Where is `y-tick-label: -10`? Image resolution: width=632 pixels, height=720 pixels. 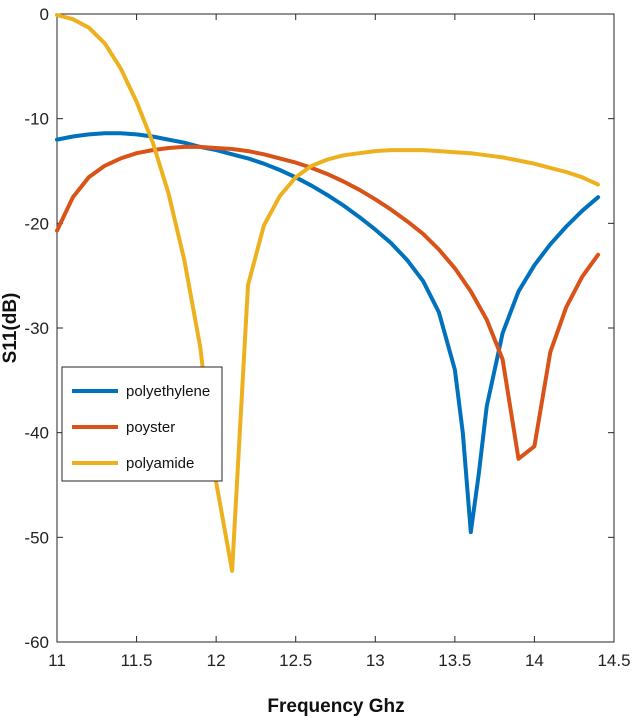 y-tick-label: -10 is located at coordinates (36, 119).